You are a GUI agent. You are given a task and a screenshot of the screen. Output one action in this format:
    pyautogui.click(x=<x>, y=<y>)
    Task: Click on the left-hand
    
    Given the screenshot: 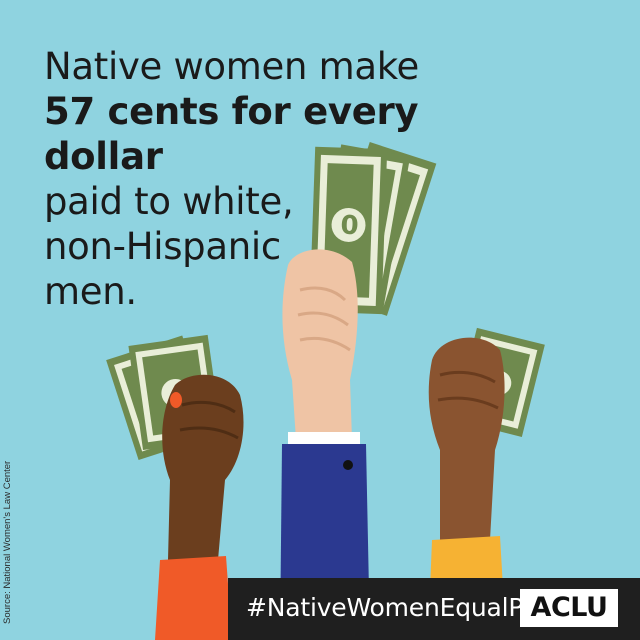 What is the action you would take?
    pyautogui.click(x=199, y=507)
    